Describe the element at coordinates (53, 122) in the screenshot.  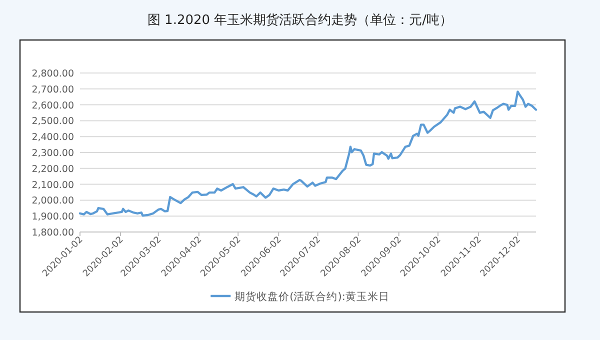
I see `y-tick-label: 2,500.00` at that location.